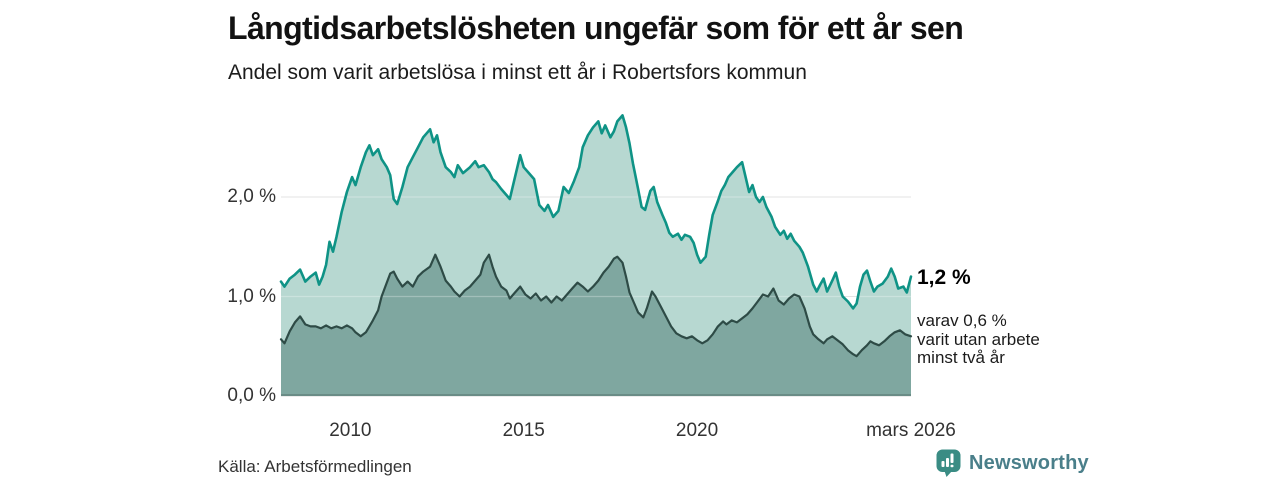 The height and width of the screenshot is (480, 1280). Describe the element at coordinates (350, 430) in the screenshot. I see `x-axis-tick-label: 2010` at that location.